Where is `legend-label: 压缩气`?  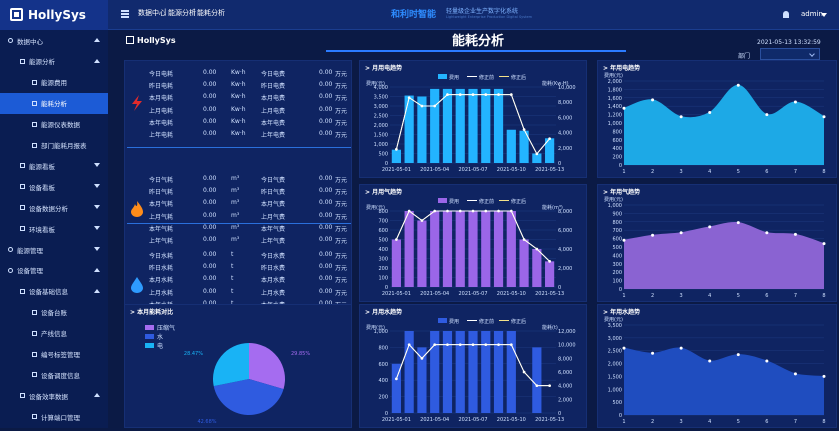 legend-label: 压缩气 is located at coordinates (166, 328).